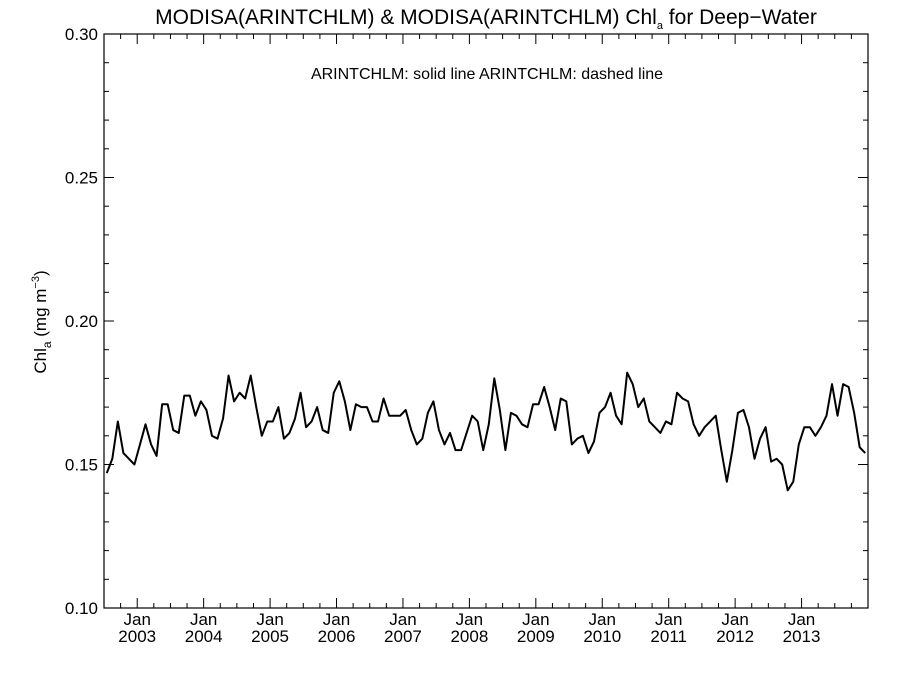 The width and height of the screenshot is (900, 675). I want to click on x-tick-year-label: 2006, so click(337, 636).